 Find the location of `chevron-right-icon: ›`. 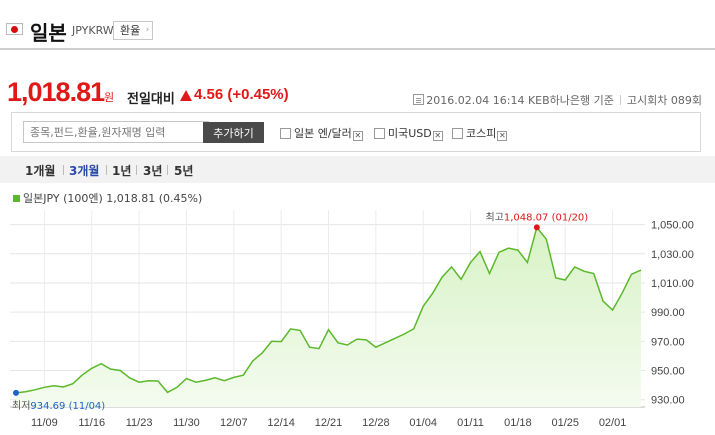

chevron-right-icon: › is located at coordinates (147, 30).